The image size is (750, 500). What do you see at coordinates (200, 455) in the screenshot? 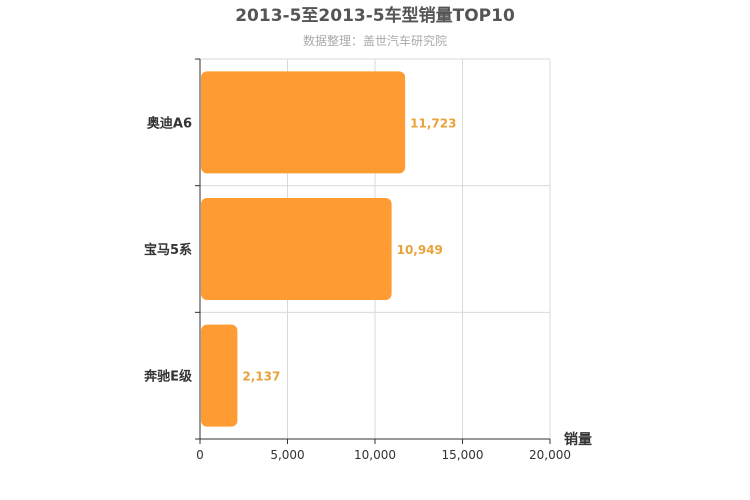
I see `x-tick-label: 0` at bounding box center [200, 455].